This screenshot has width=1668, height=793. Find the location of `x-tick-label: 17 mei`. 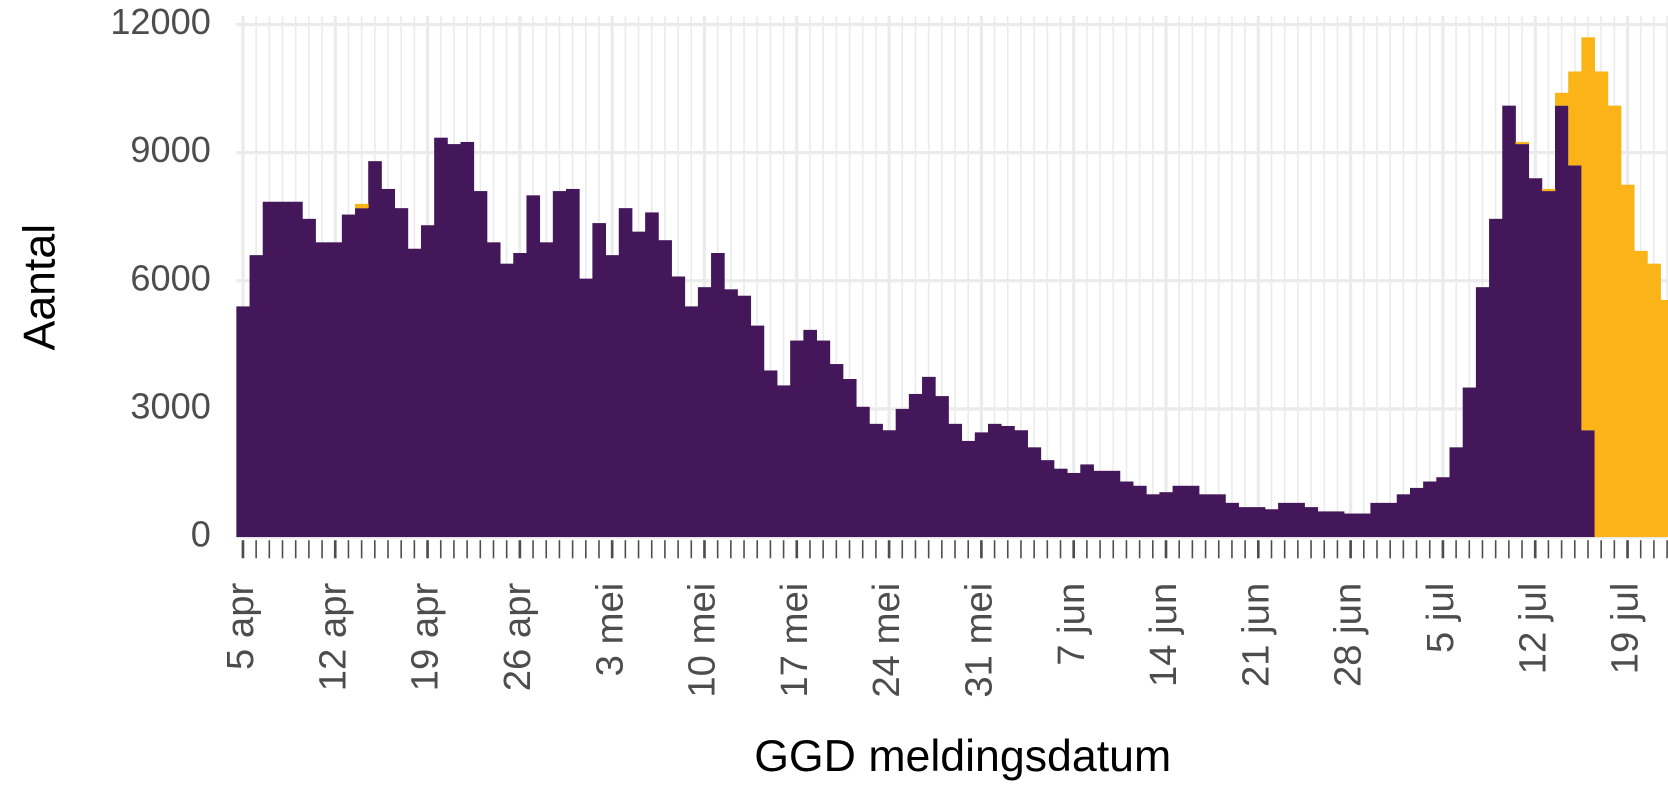

x-tick-label: 17 mei is located at coordinates (794, 640).